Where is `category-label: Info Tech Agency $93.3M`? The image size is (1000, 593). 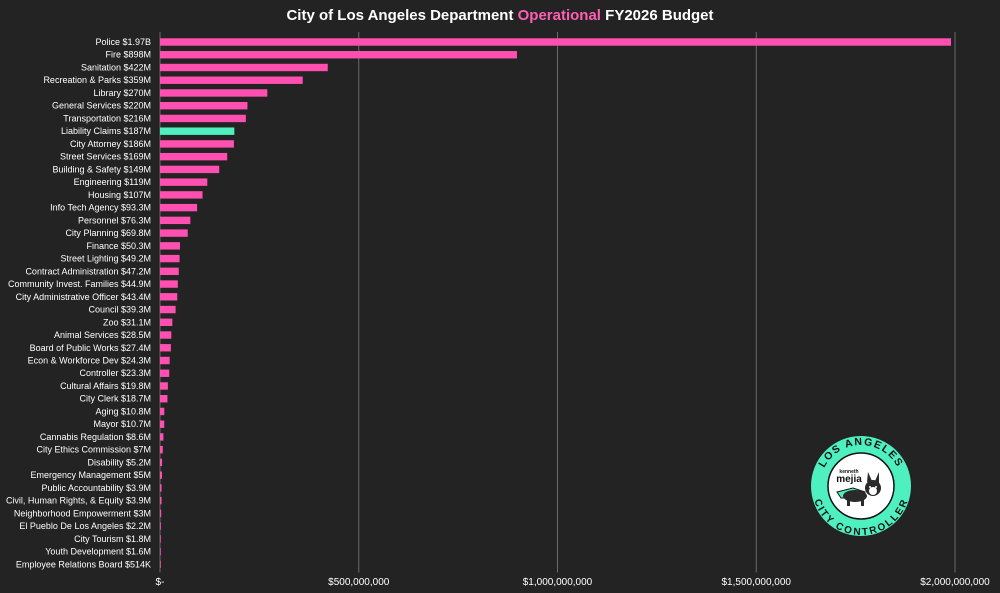 category-label: Info Tech Agency $93.3M is located at coordinates (100, 208).